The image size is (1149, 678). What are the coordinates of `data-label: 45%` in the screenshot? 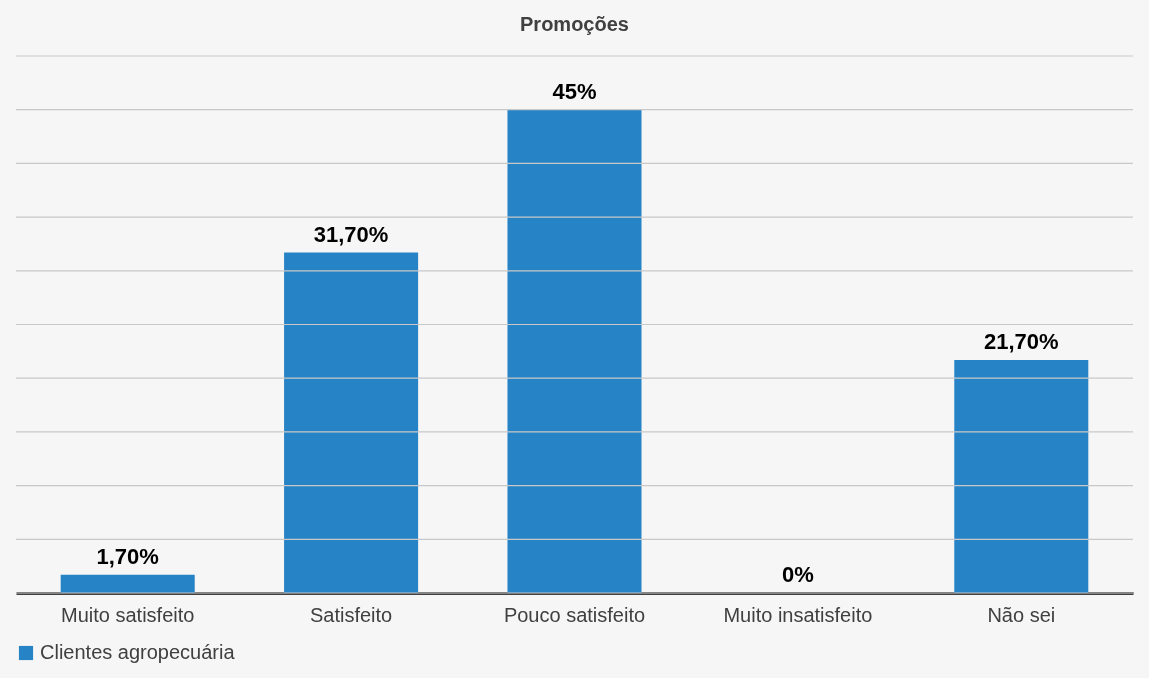 It's located at (574, 91).